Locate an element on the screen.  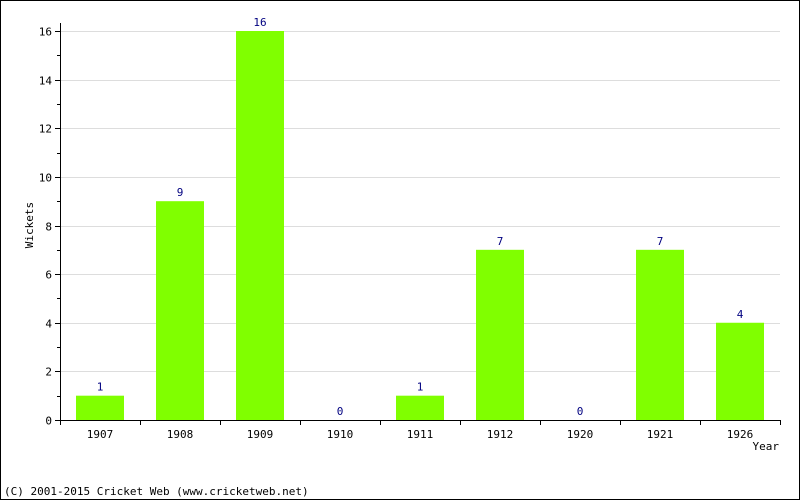
bar-1908 is located at coordinates (180, 310).